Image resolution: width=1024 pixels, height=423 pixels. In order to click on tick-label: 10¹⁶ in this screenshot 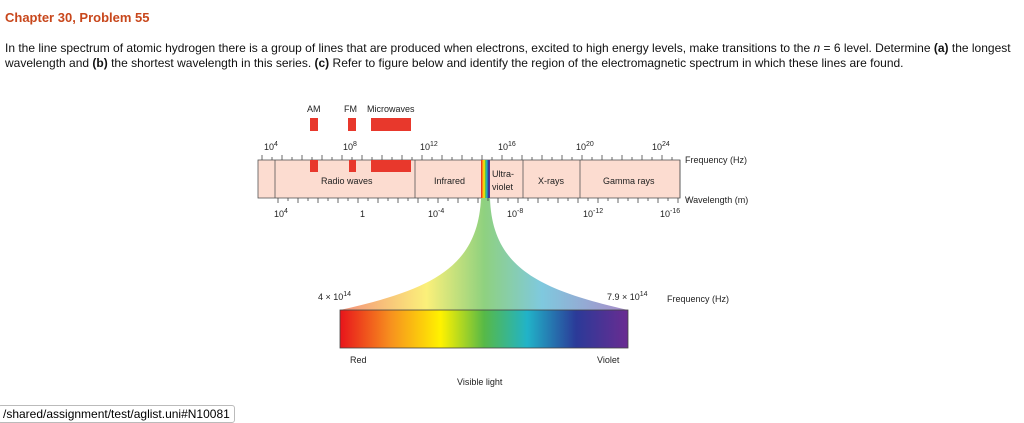, I will do `click(507, 146)`.